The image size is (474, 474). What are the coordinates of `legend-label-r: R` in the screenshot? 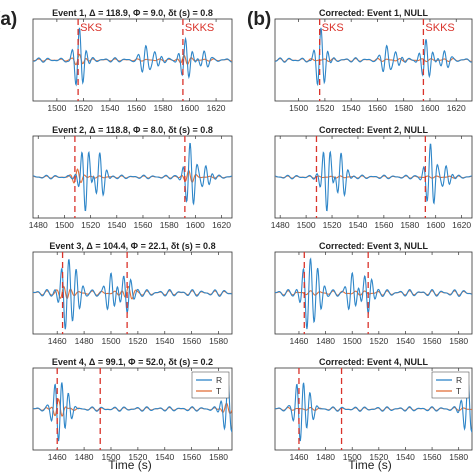 It's located at (219, 380).